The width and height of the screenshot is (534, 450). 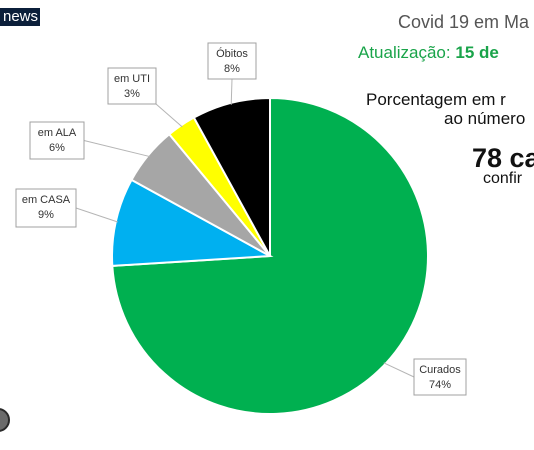 I want to click on leader-line-em-ala, so click(x=116, y=149).